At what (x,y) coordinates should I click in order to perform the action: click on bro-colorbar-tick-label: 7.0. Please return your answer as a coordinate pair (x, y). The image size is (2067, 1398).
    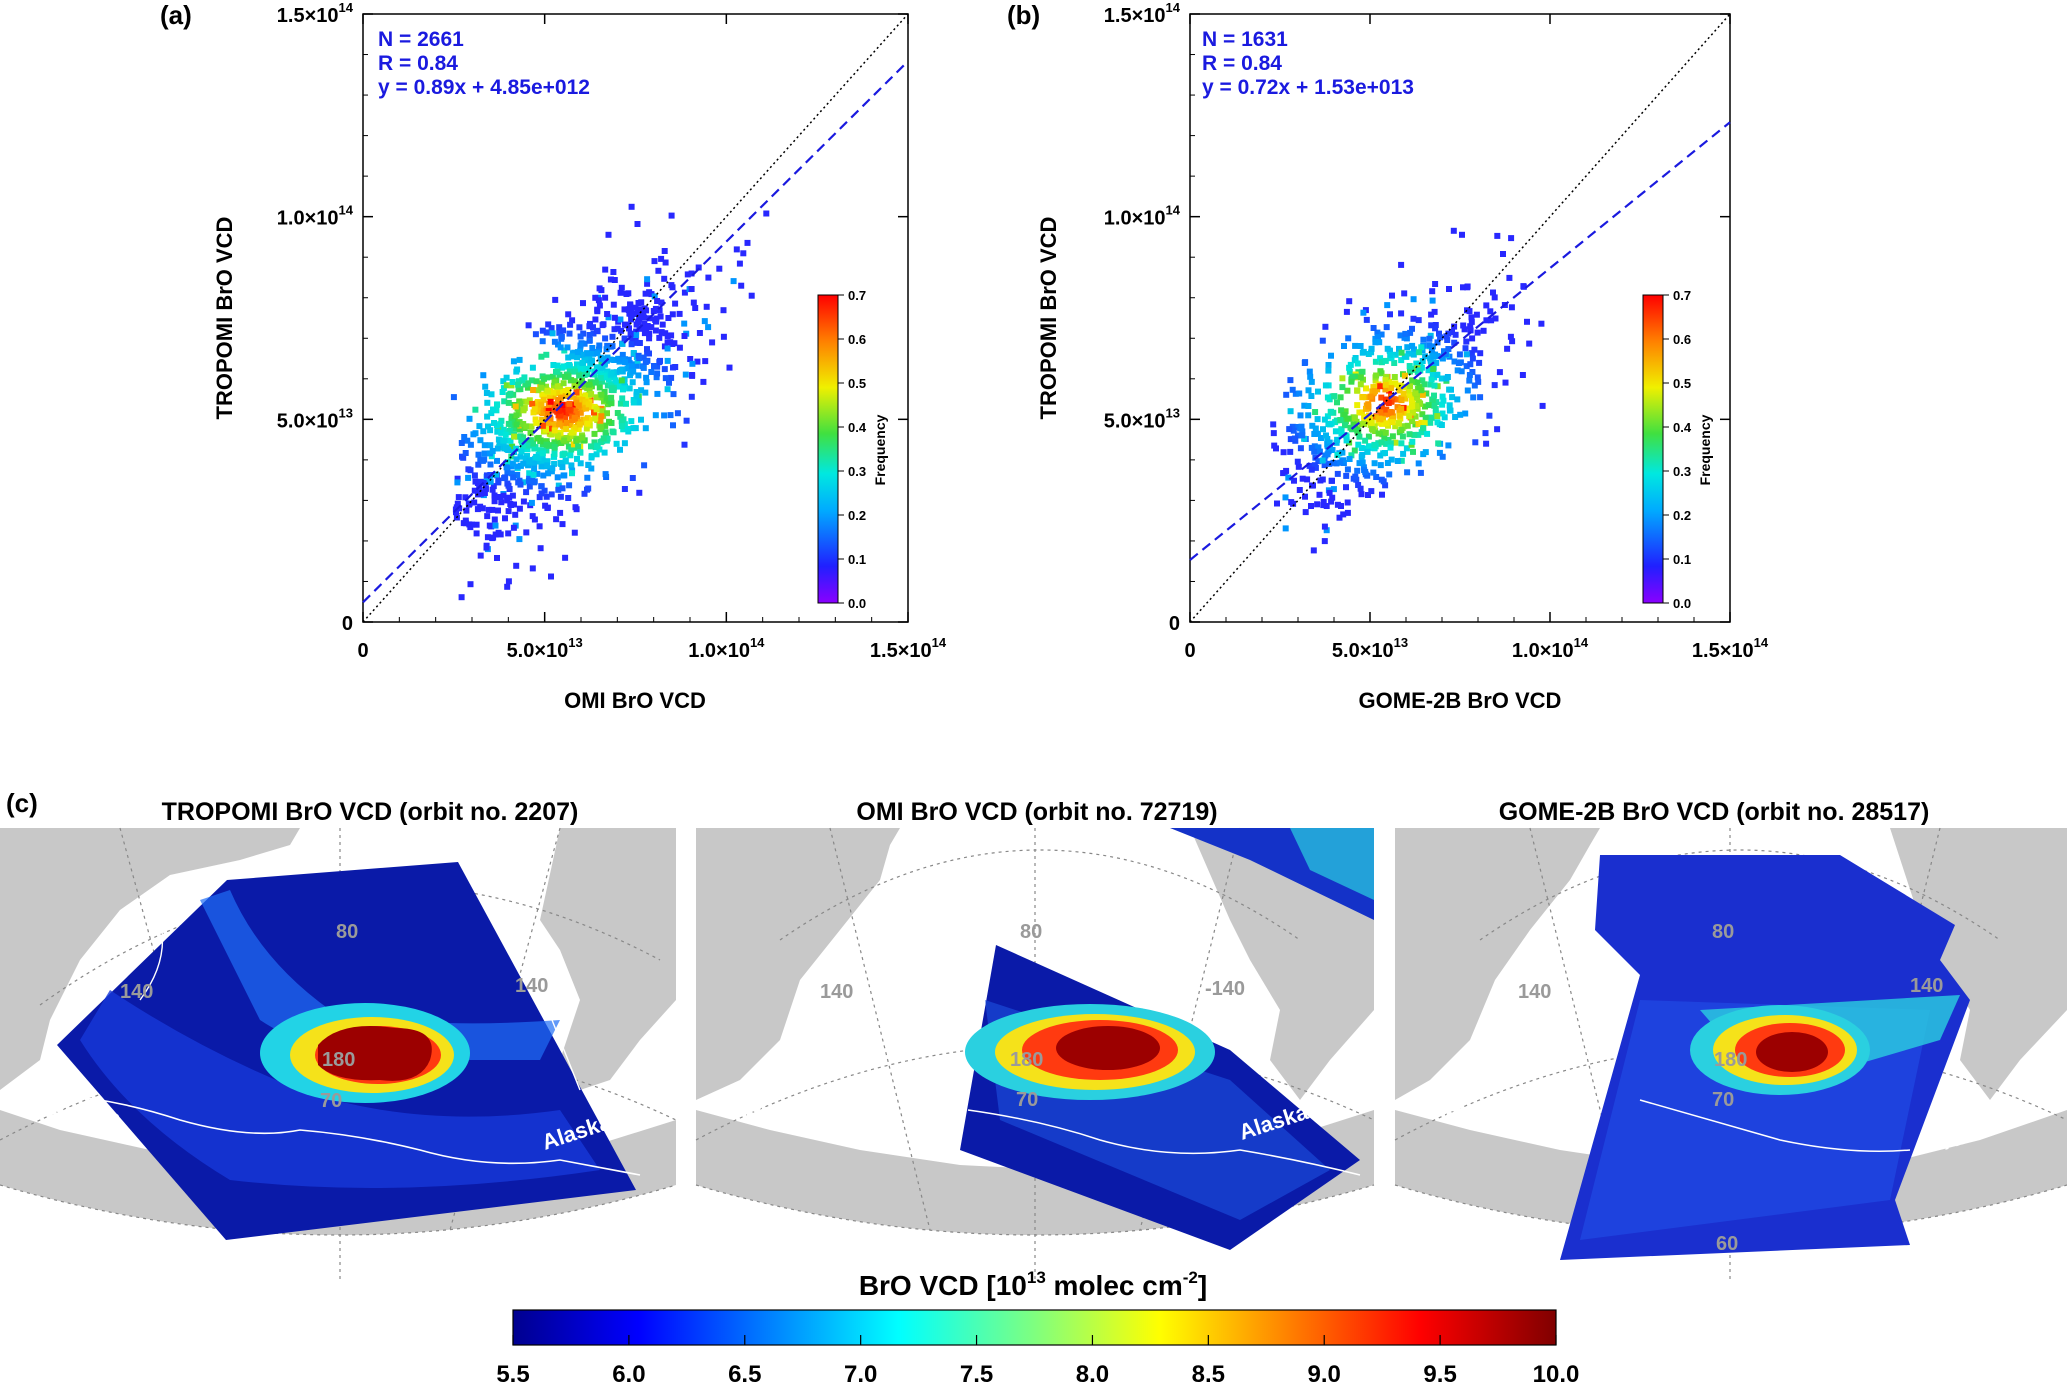
    Looking at the image, I should click on (860, 1374).